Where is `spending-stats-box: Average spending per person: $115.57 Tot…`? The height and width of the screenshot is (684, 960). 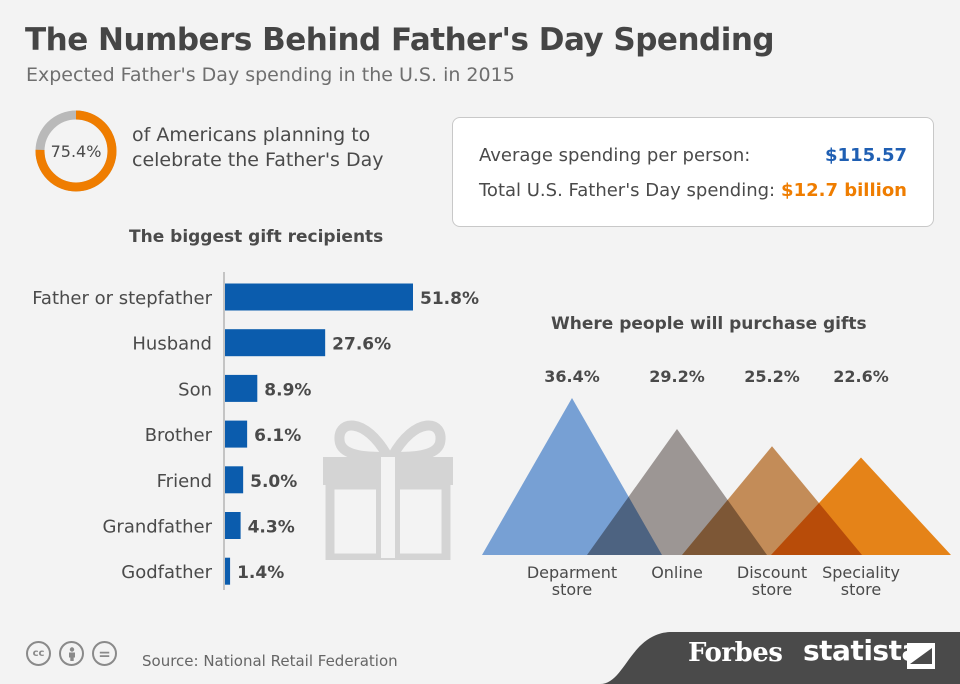 spending-stats-box: Average spending per person: $115.57 Tot… is located at coordinates (693, 172).